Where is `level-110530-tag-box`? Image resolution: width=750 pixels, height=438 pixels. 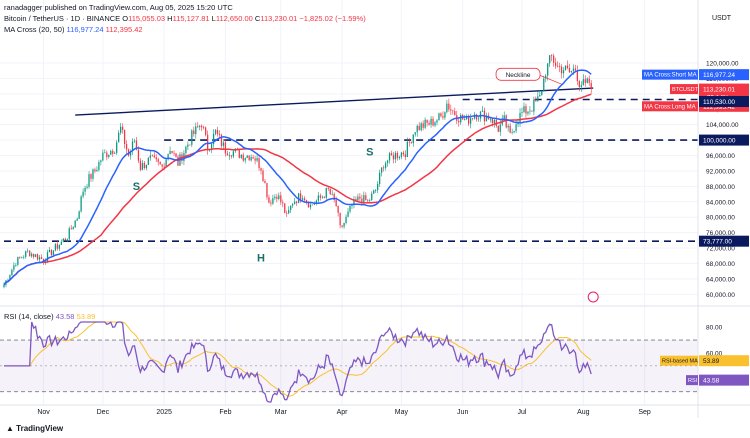
level-110530-tag-box is located at coordinates (724, 101).